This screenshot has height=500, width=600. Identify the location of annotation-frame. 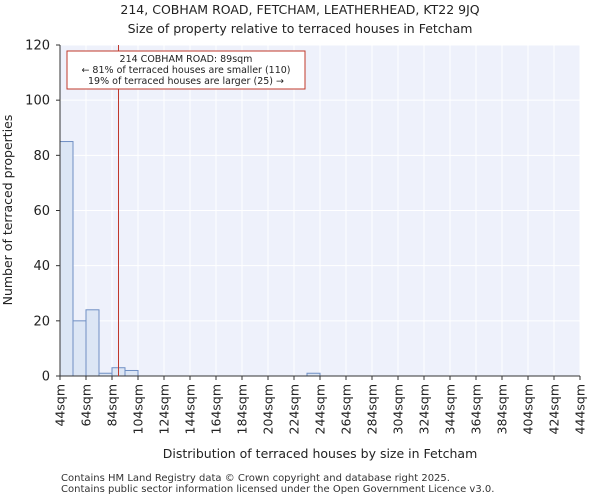
(186, 70).